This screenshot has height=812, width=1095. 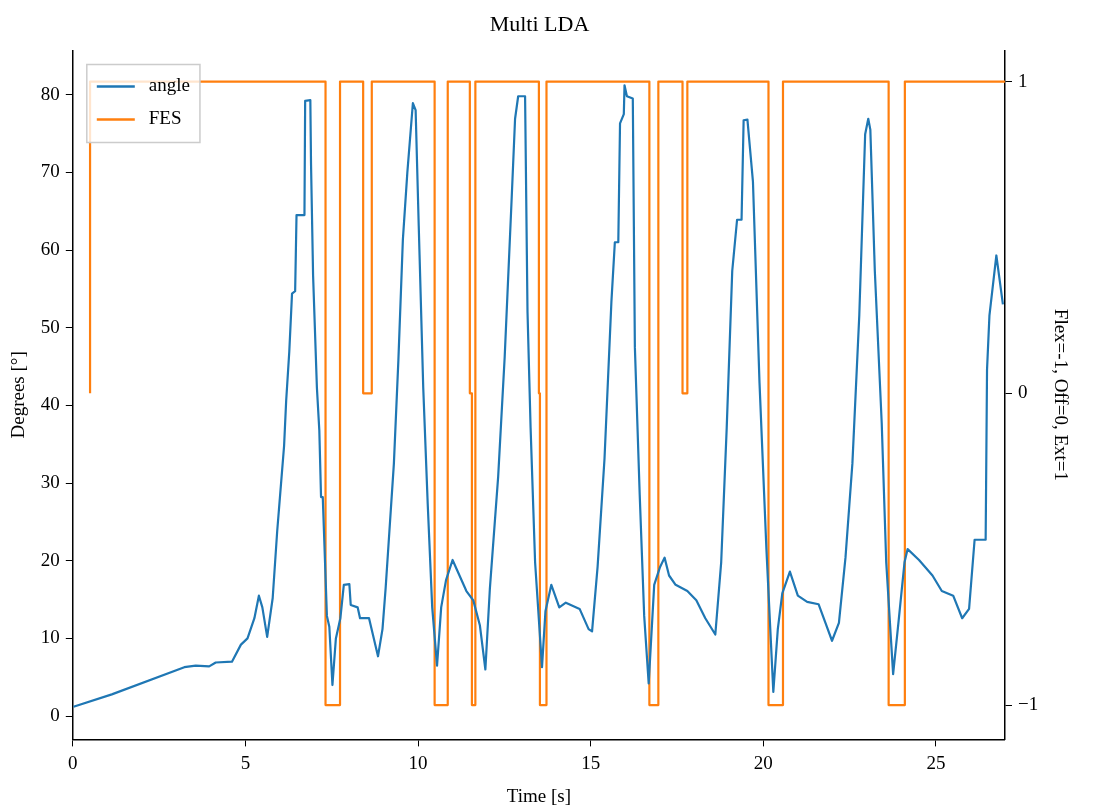 What do you see at coordinates (418, 762) in the screenshot?
I see `x-tick-label: 10` at bounding box center [418, 762].